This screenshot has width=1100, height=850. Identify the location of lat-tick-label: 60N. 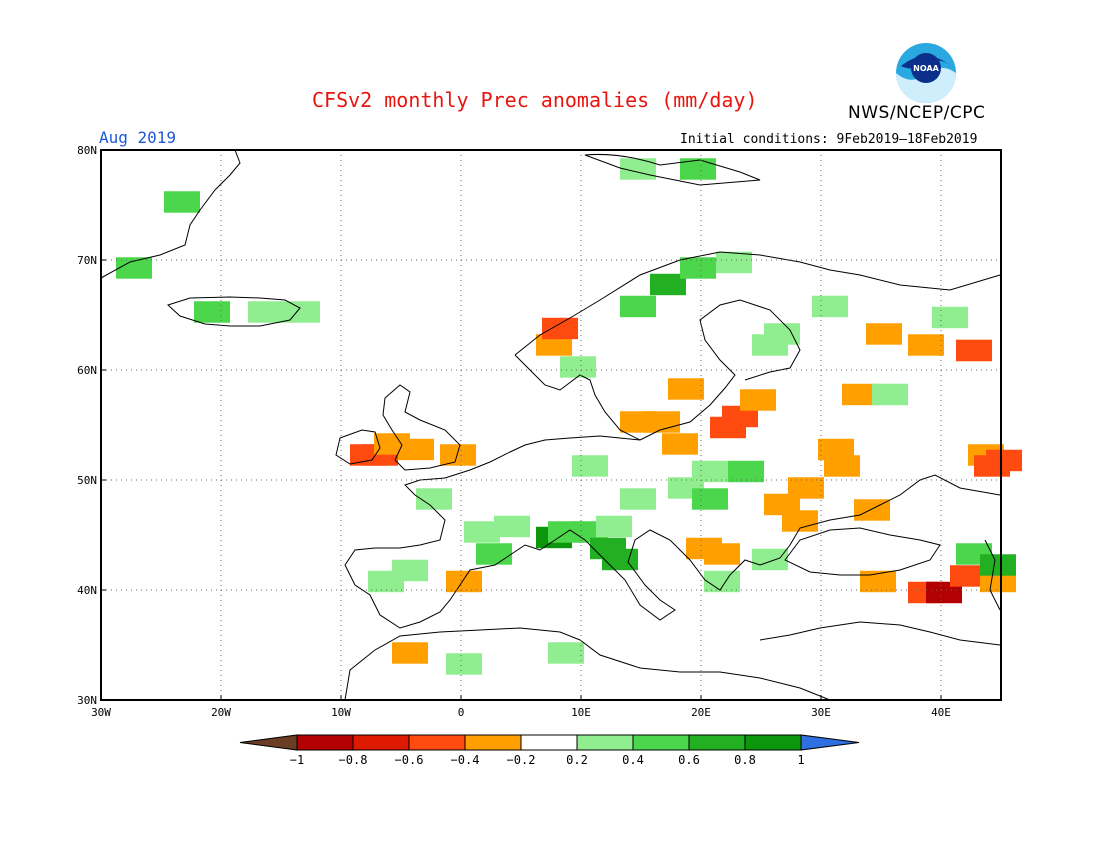
(87, 370).